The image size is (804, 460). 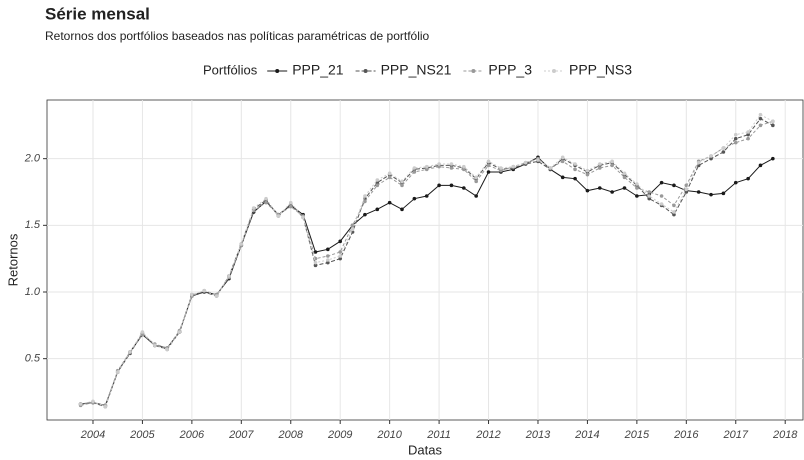 I want to click on legend-label: PPP_NS21, so click(x=416, y=70).